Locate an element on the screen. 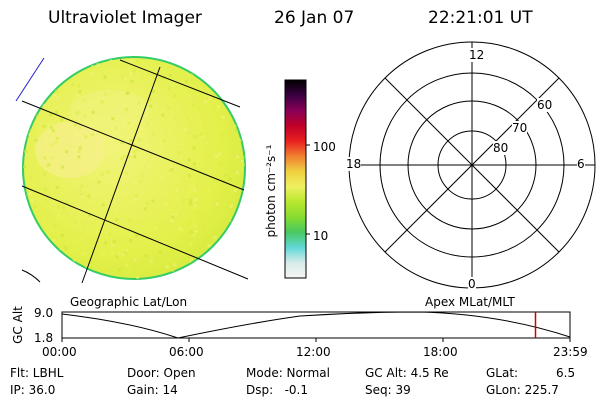 The width and height of the screenshot is (600, 400). colorbar-tick-10: 10 is located at coordinates (321, 236).